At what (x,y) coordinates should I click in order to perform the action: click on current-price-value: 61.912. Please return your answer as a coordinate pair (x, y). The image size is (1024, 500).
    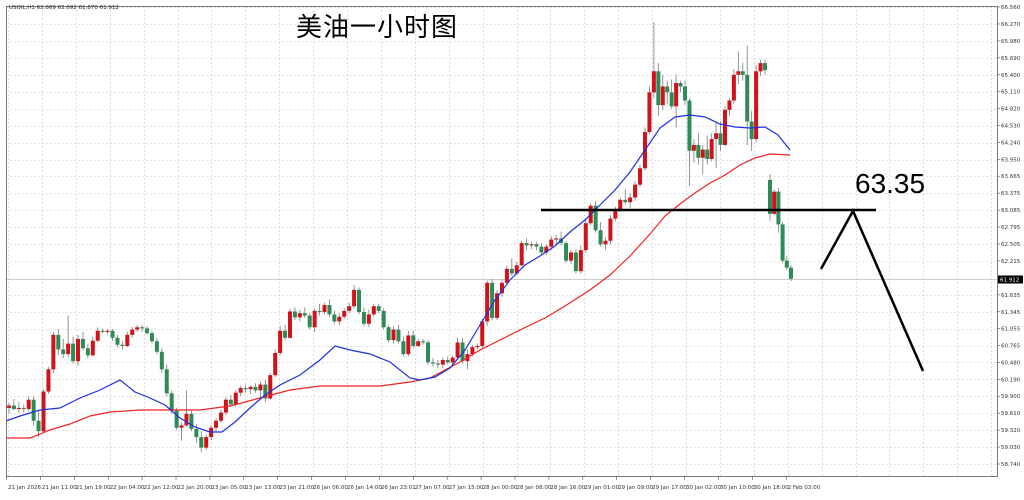
    Looking at the image, I should click on (1009, 281).